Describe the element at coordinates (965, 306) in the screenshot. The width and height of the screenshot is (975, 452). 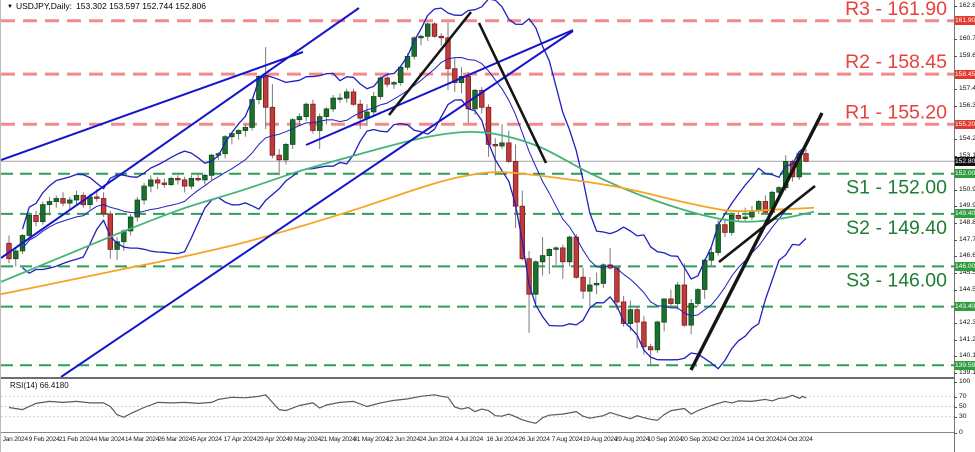
I see `price-badge-143.400: 143.400` at that location.